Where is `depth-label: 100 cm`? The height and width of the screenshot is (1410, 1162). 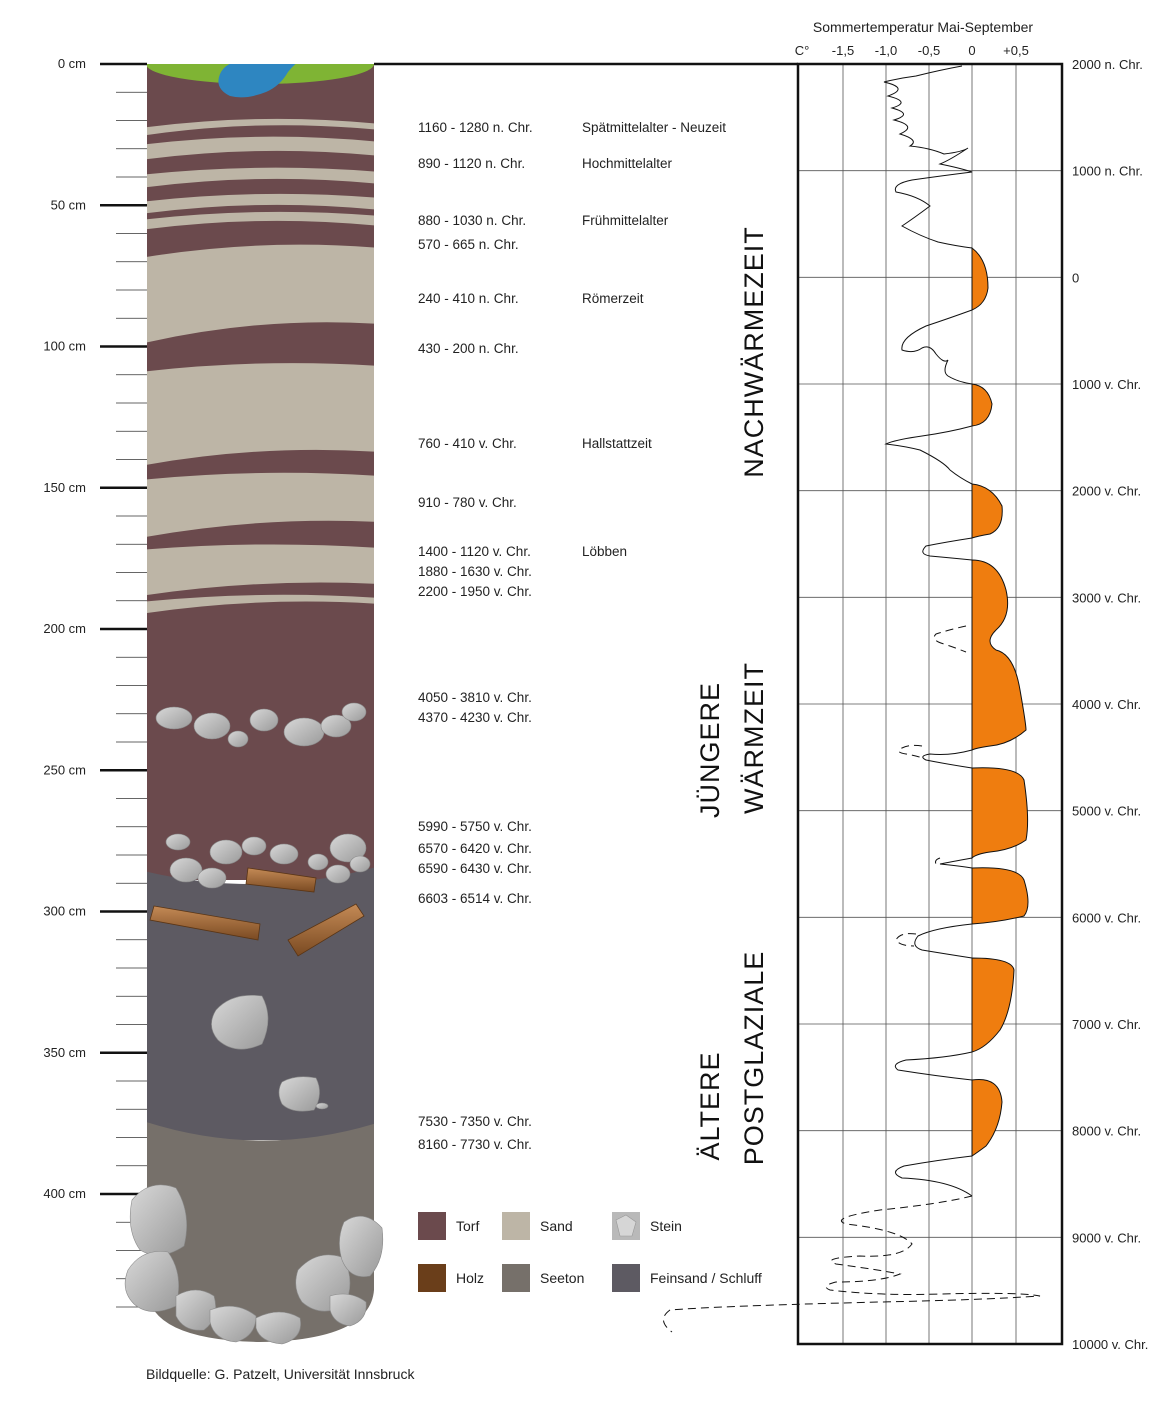 depth-label: 100 cm is located at coordinates (64, 346).